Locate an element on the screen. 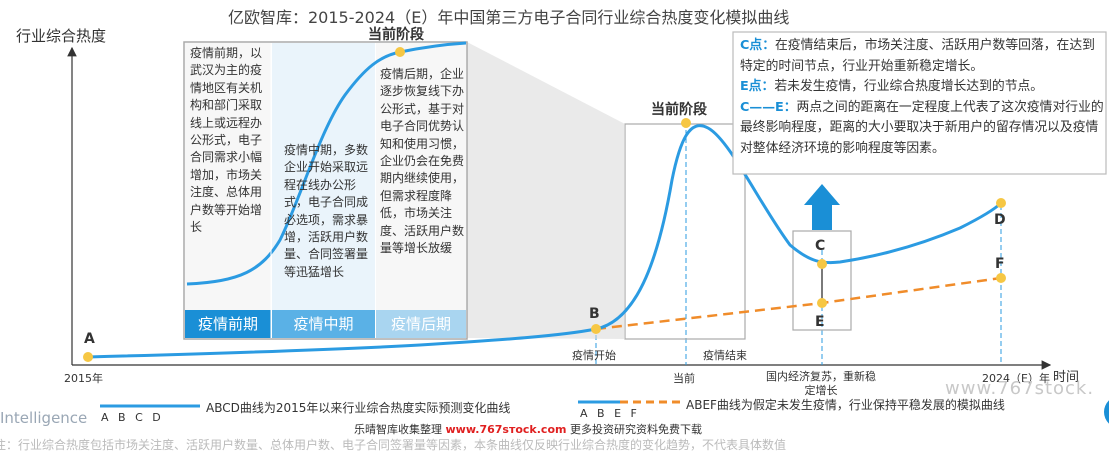 The image size is (1109, 461). phase-label-1: 疫情前期 is located at coordinates (227, 324).